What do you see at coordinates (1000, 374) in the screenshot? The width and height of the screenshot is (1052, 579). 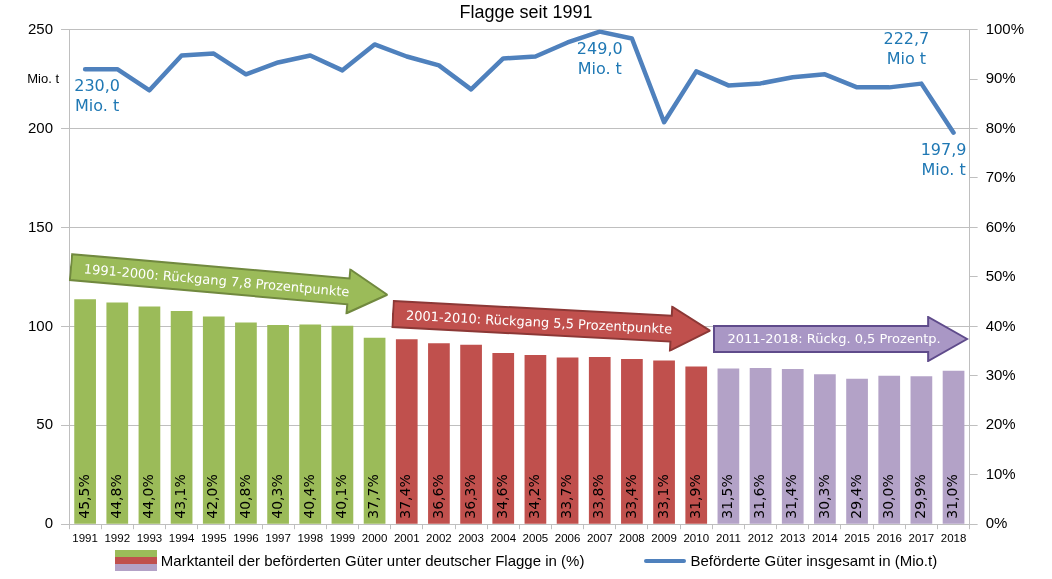 I see `y2-tick-label: 30%` at bounding box center [1000, 374].